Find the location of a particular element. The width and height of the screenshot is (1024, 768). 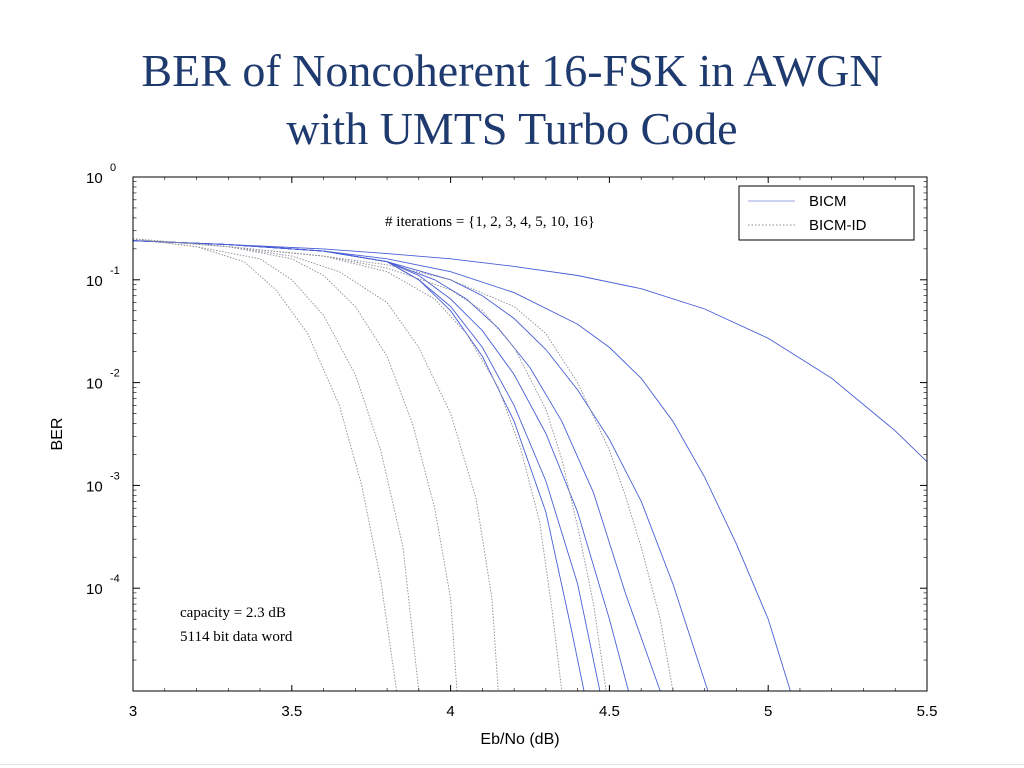

y-axis-label: BER is located at coordinates (57, 434).